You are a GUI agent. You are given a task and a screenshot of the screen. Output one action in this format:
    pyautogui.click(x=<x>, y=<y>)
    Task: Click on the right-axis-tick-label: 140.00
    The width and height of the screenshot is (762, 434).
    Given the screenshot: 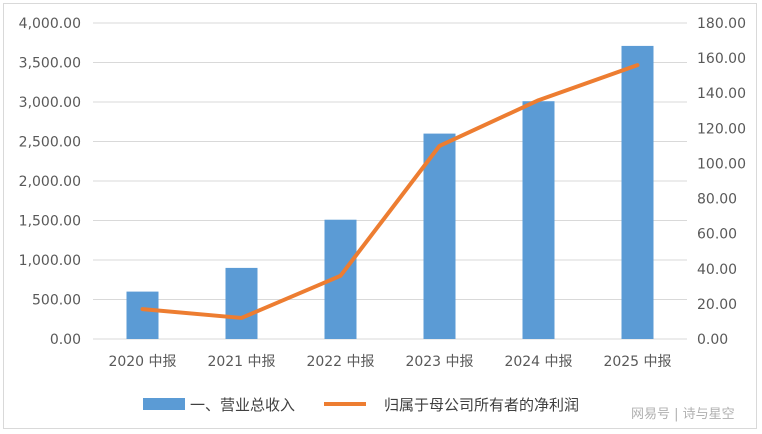 What is the action you would take?
    pyautogui.click(x=721, y=94)
    